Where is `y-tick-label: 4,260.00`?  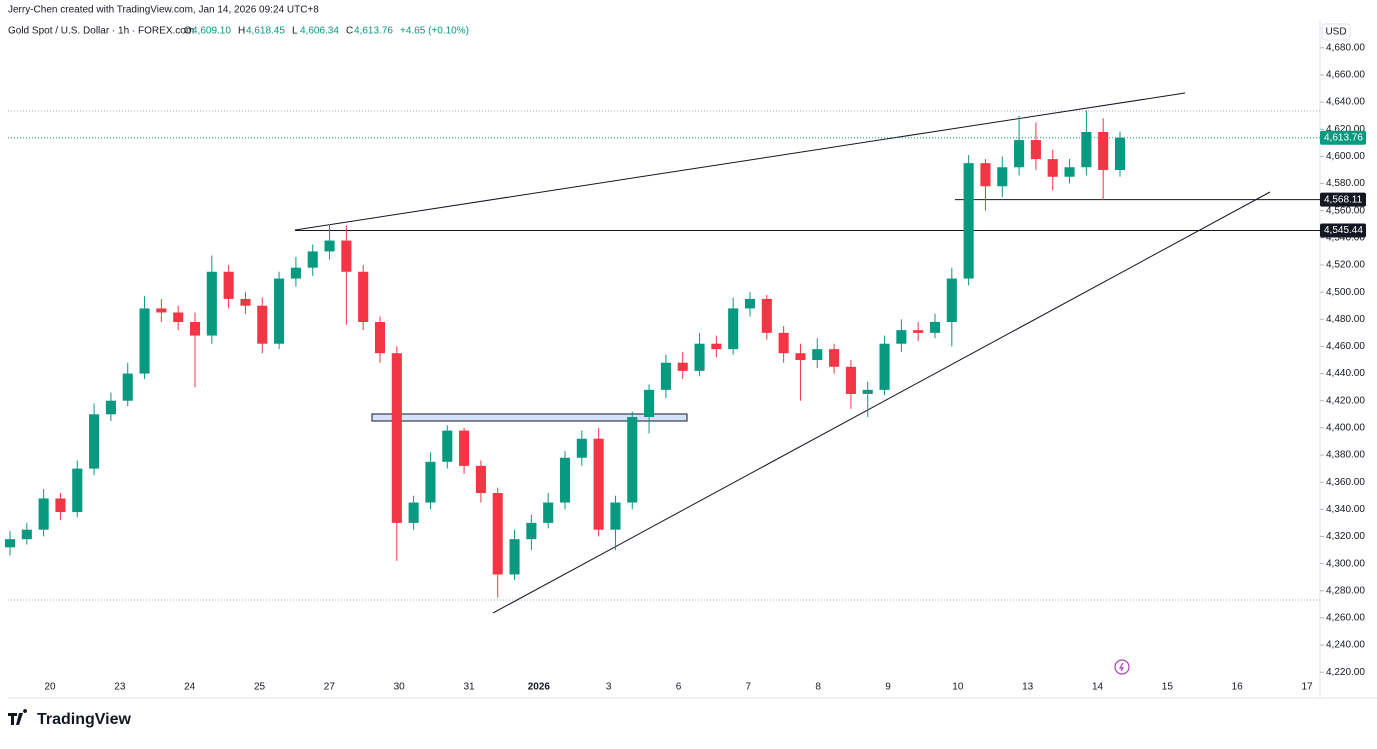 y-tick-label: 4,260.00 is located at coordinates (1345, 618).